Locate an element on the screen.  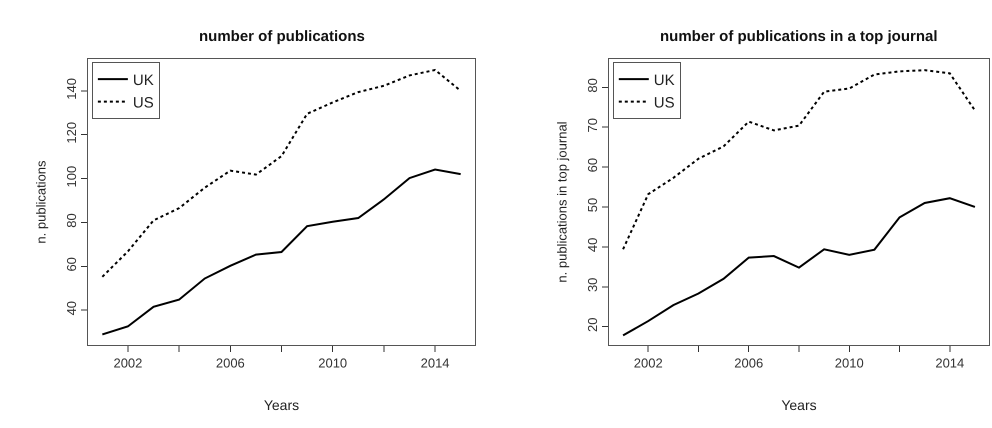
y-tick-label: 70 is located at coordinates (592, 125).